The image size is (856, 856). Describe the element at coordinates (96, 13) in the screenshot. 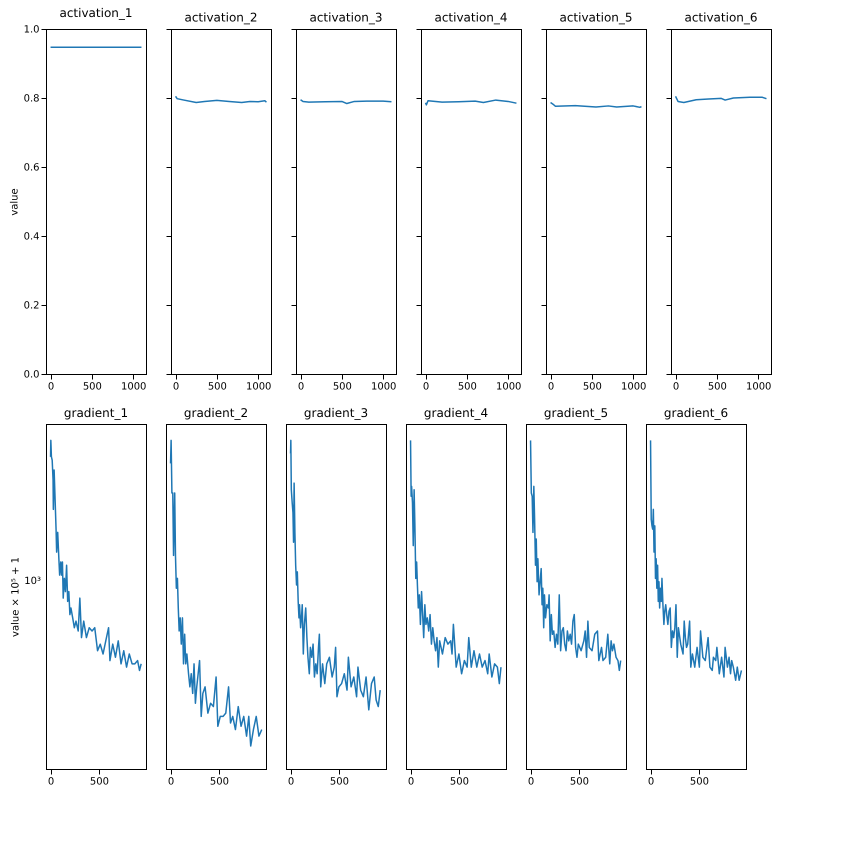

I see `chart-title: activation_1` at that location.